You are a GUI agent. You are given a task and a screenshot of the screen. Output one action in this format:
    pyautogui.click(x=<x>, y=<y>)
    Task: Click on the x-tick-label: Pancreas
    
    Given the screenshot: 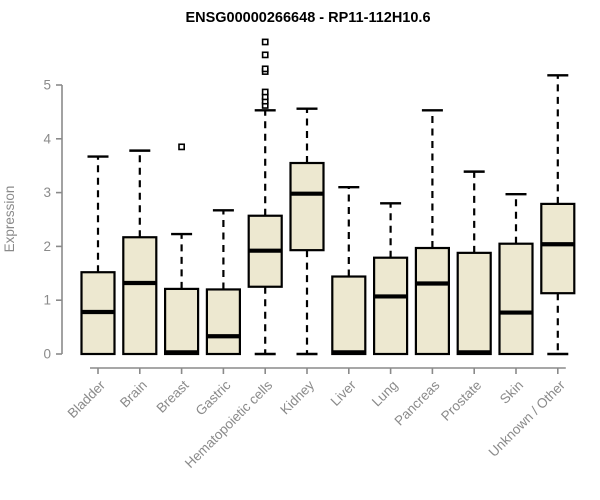 What is the action you would take?
    pyautogui.click(x=417, y=402)
    